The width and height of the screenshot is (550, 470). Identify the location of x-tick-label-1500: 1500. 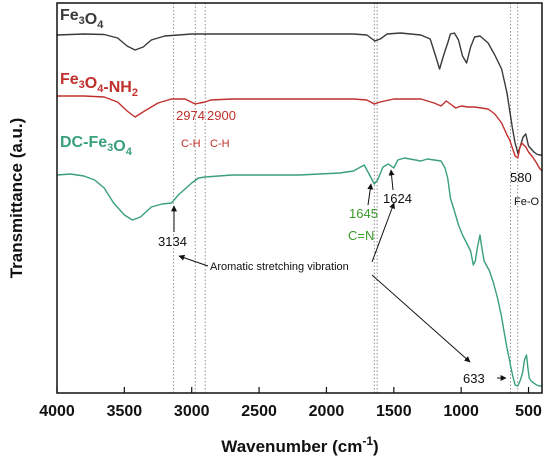
(394, 411).